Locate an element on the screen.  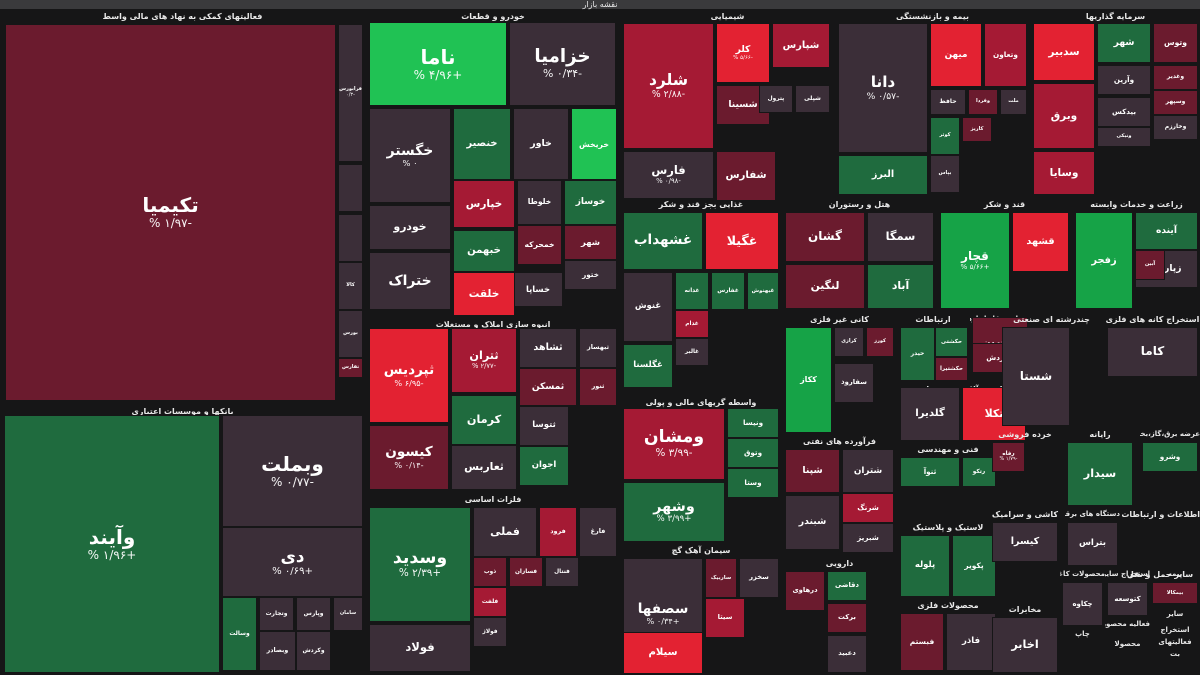
treemap-cell: کیسون -۰/۱۴ % is located at coordinates (409, 457).